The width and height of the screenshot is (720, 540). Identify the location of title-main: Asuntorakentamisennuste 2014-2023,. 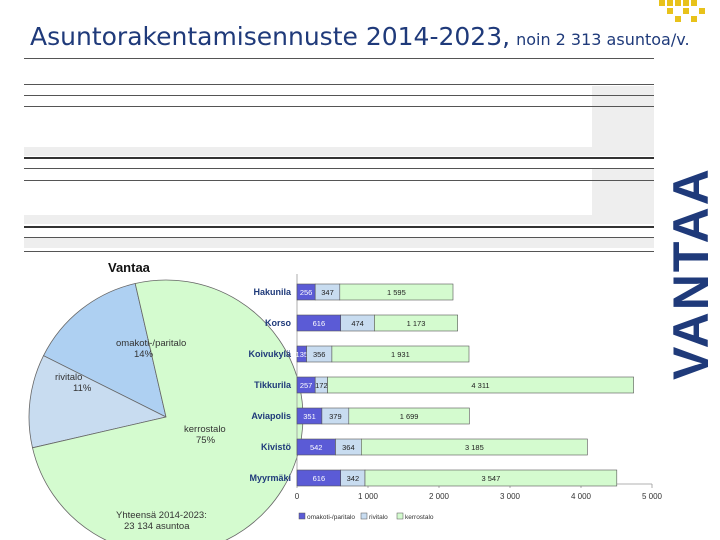
(270, 36).